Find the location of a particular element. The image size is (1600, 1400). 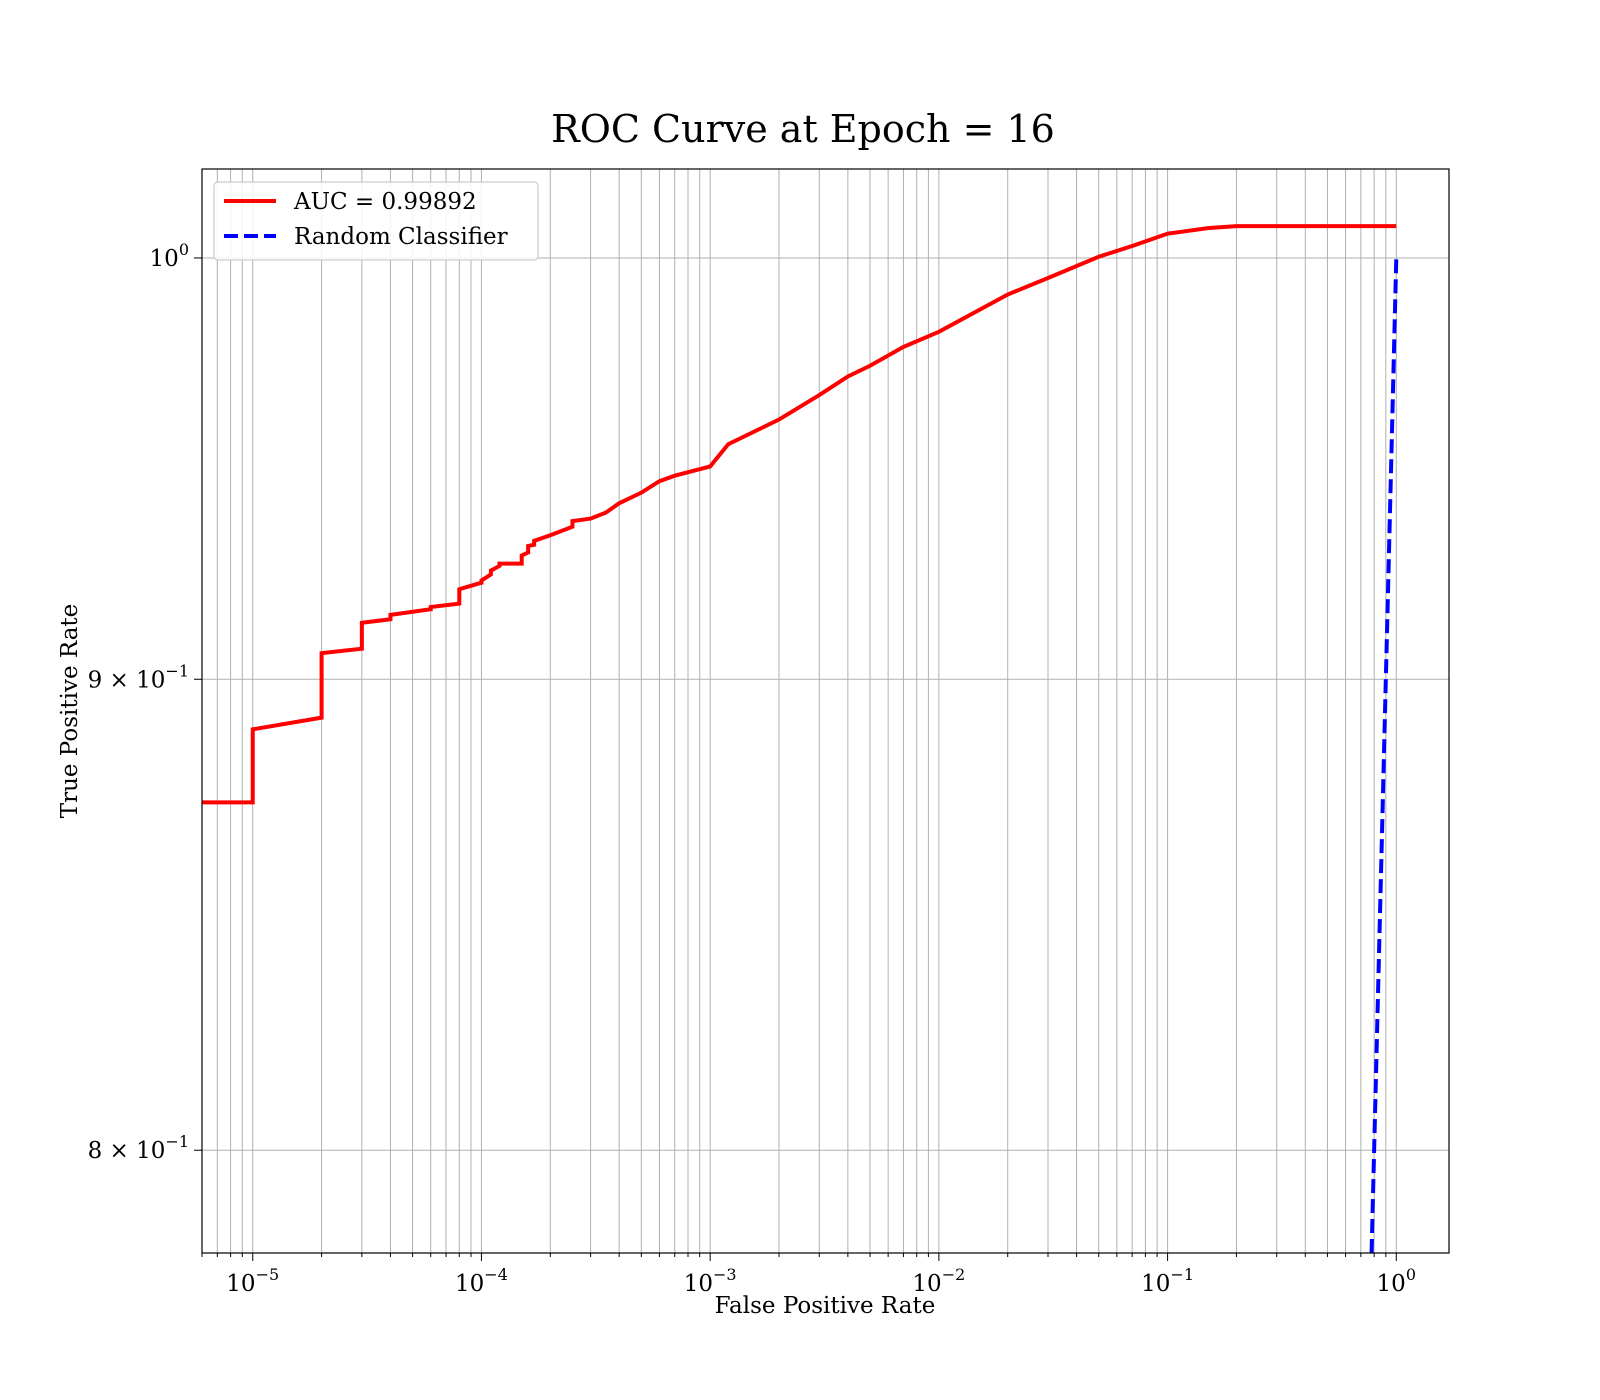

x-tick-label: 10⁰ is located at coordinates (1396, 1281).